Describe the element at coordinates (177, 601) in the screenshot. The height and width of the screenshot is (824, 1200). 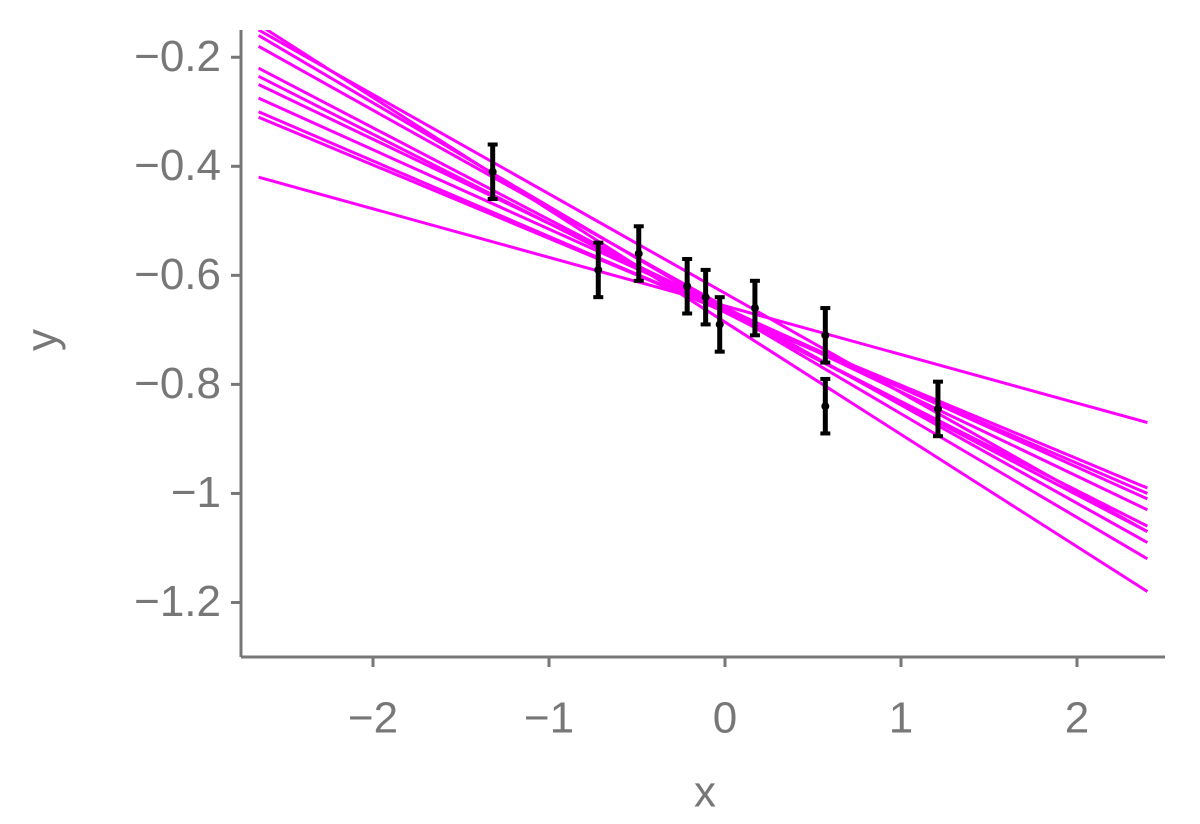
I see `y-tick-label: −1.2` at that location.